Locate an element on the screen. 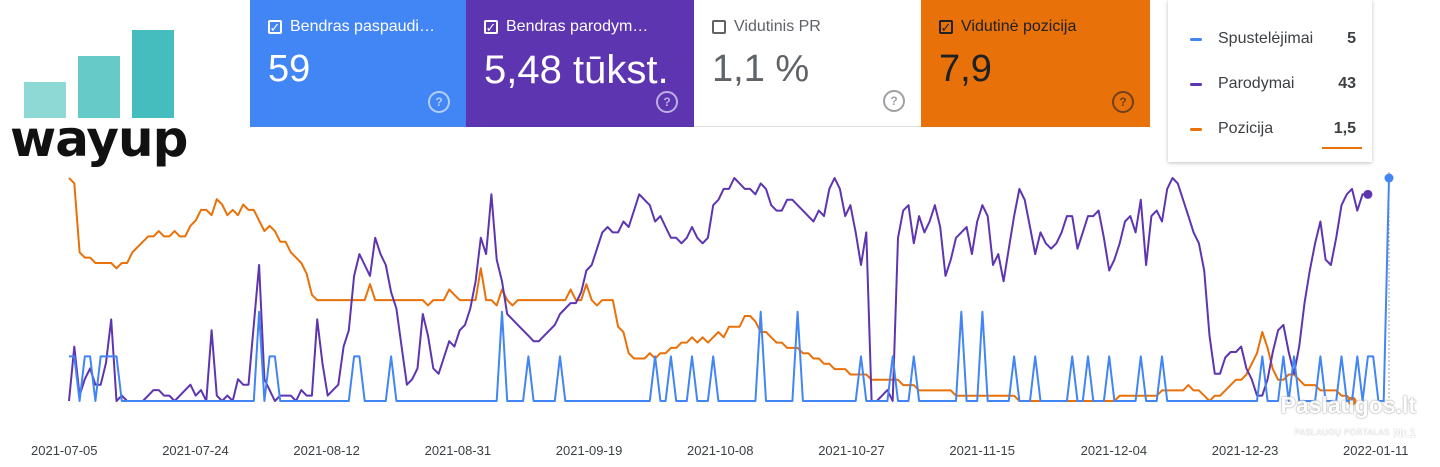  legend-name: Spustelėjimai is located at coordinates (1266, 38).